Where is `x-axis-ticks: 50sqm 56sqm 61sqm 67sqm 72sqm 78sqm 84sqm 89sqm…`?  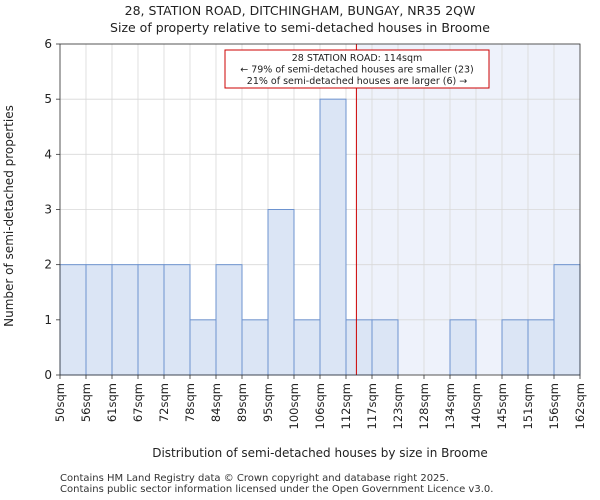
x-axis-ticks: 50sqm 56sqm 61sqm 67sqm 72sqm 78sqm 84sqm 89sqm… is located at coordinates (320, 402).